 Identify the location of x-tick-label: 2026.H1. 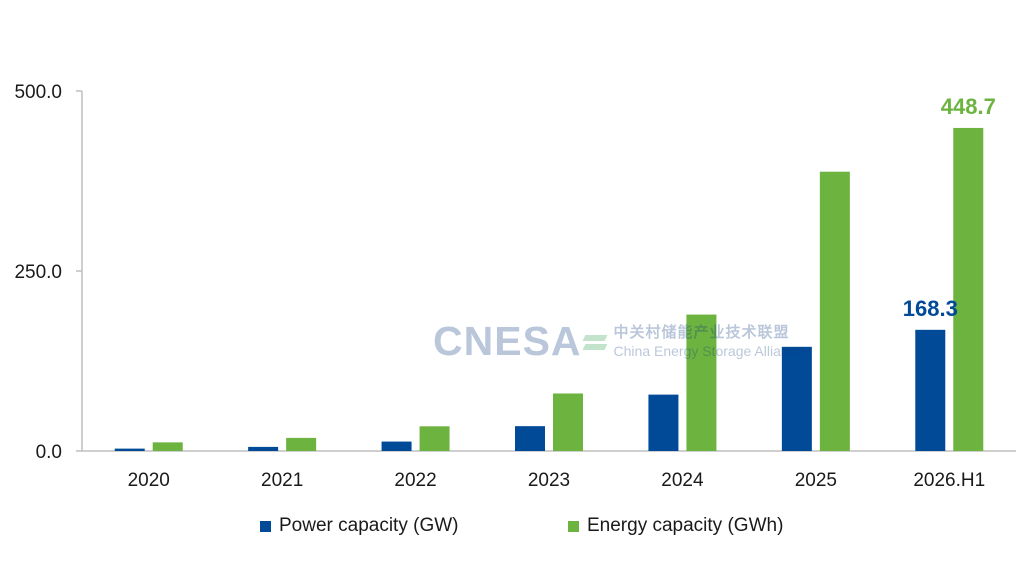
(949, 480).